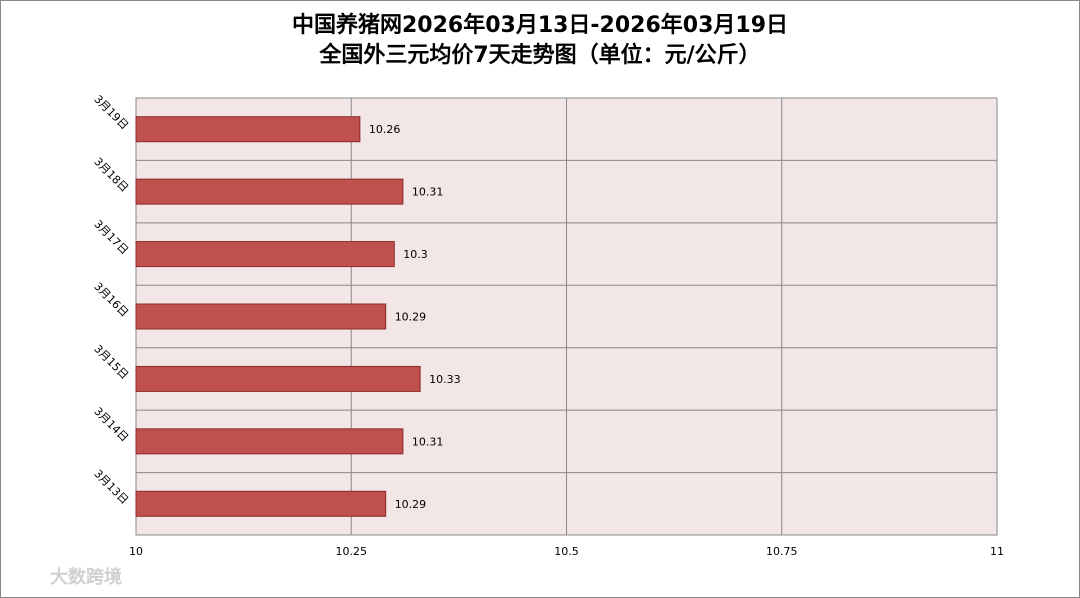 This screenshot has width=1080, height=598. Describe the element at coordinates (136, 551) in the screenshot. I see `x-tick-label: 10` at that location.